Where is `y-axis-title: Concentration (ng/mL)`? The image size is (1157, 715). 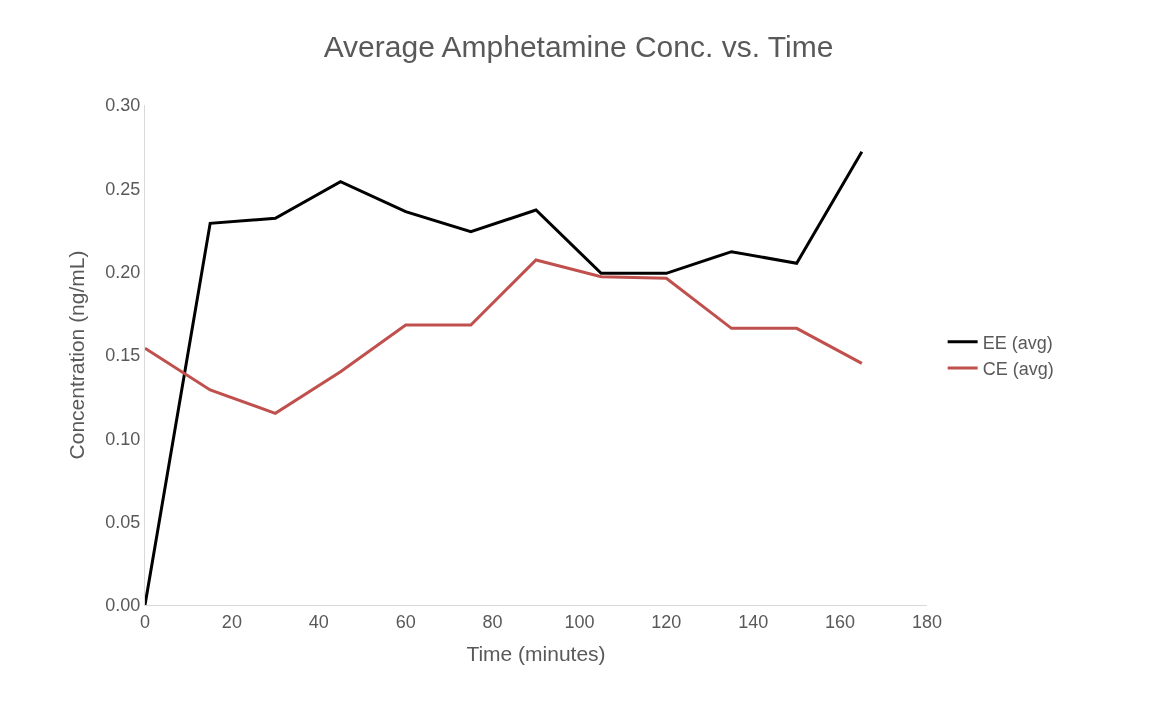
y-axis-title: Concentration (ng/mL) is located at coordinates (76, 355).